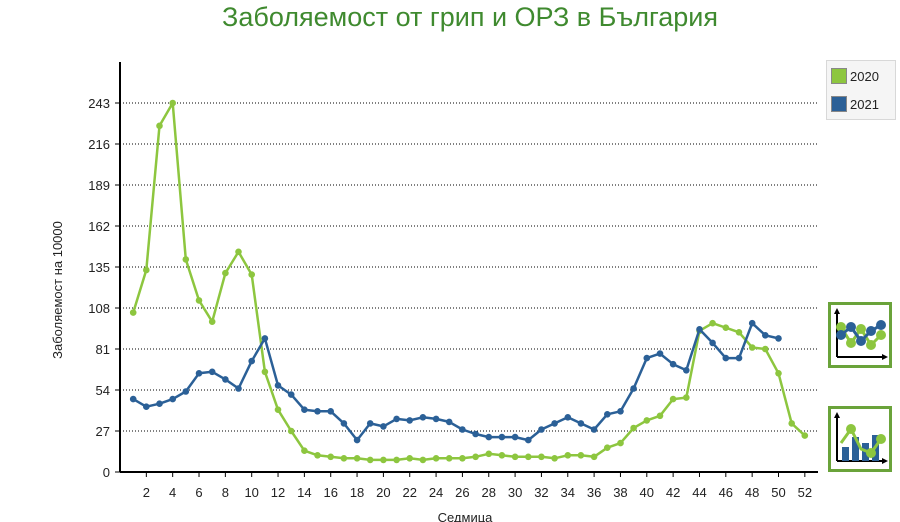 The height and width of the screenshot is (522, 900). What do you see at coordinates (861, 104) in the screenshot?
I see `legend-item-2021: 2021` at bounding box center [861, 104].